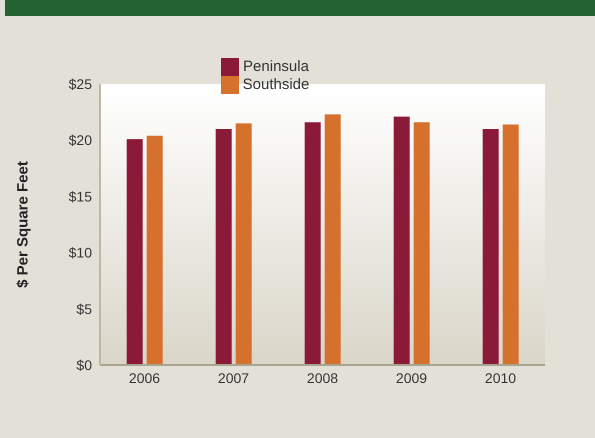 The height and width of the screenshot is (438, 595). I want to click on x-tick-label: 2006, so click(144, 378).